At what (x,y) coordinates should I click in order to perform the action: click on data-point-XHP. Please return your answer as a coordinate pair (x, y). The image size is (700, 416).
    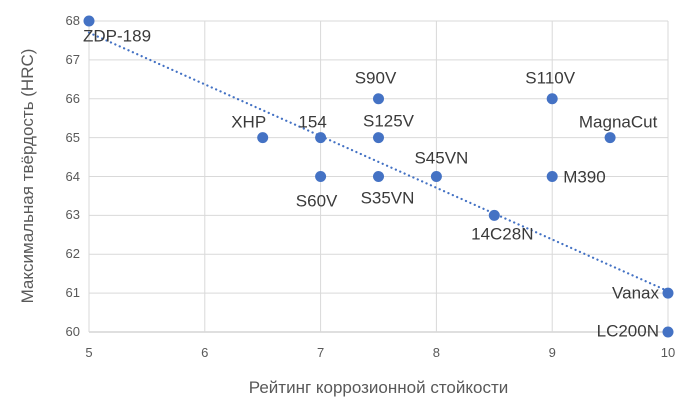
    Looking at the image, I should click on (263, 138).